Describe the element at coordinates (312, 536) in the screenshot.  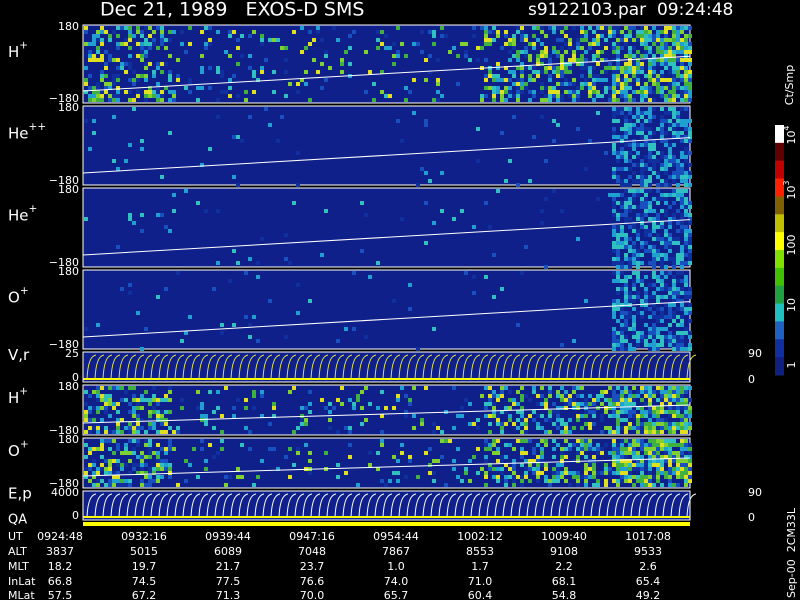
I see `table-cell: 0947:16` at that location.